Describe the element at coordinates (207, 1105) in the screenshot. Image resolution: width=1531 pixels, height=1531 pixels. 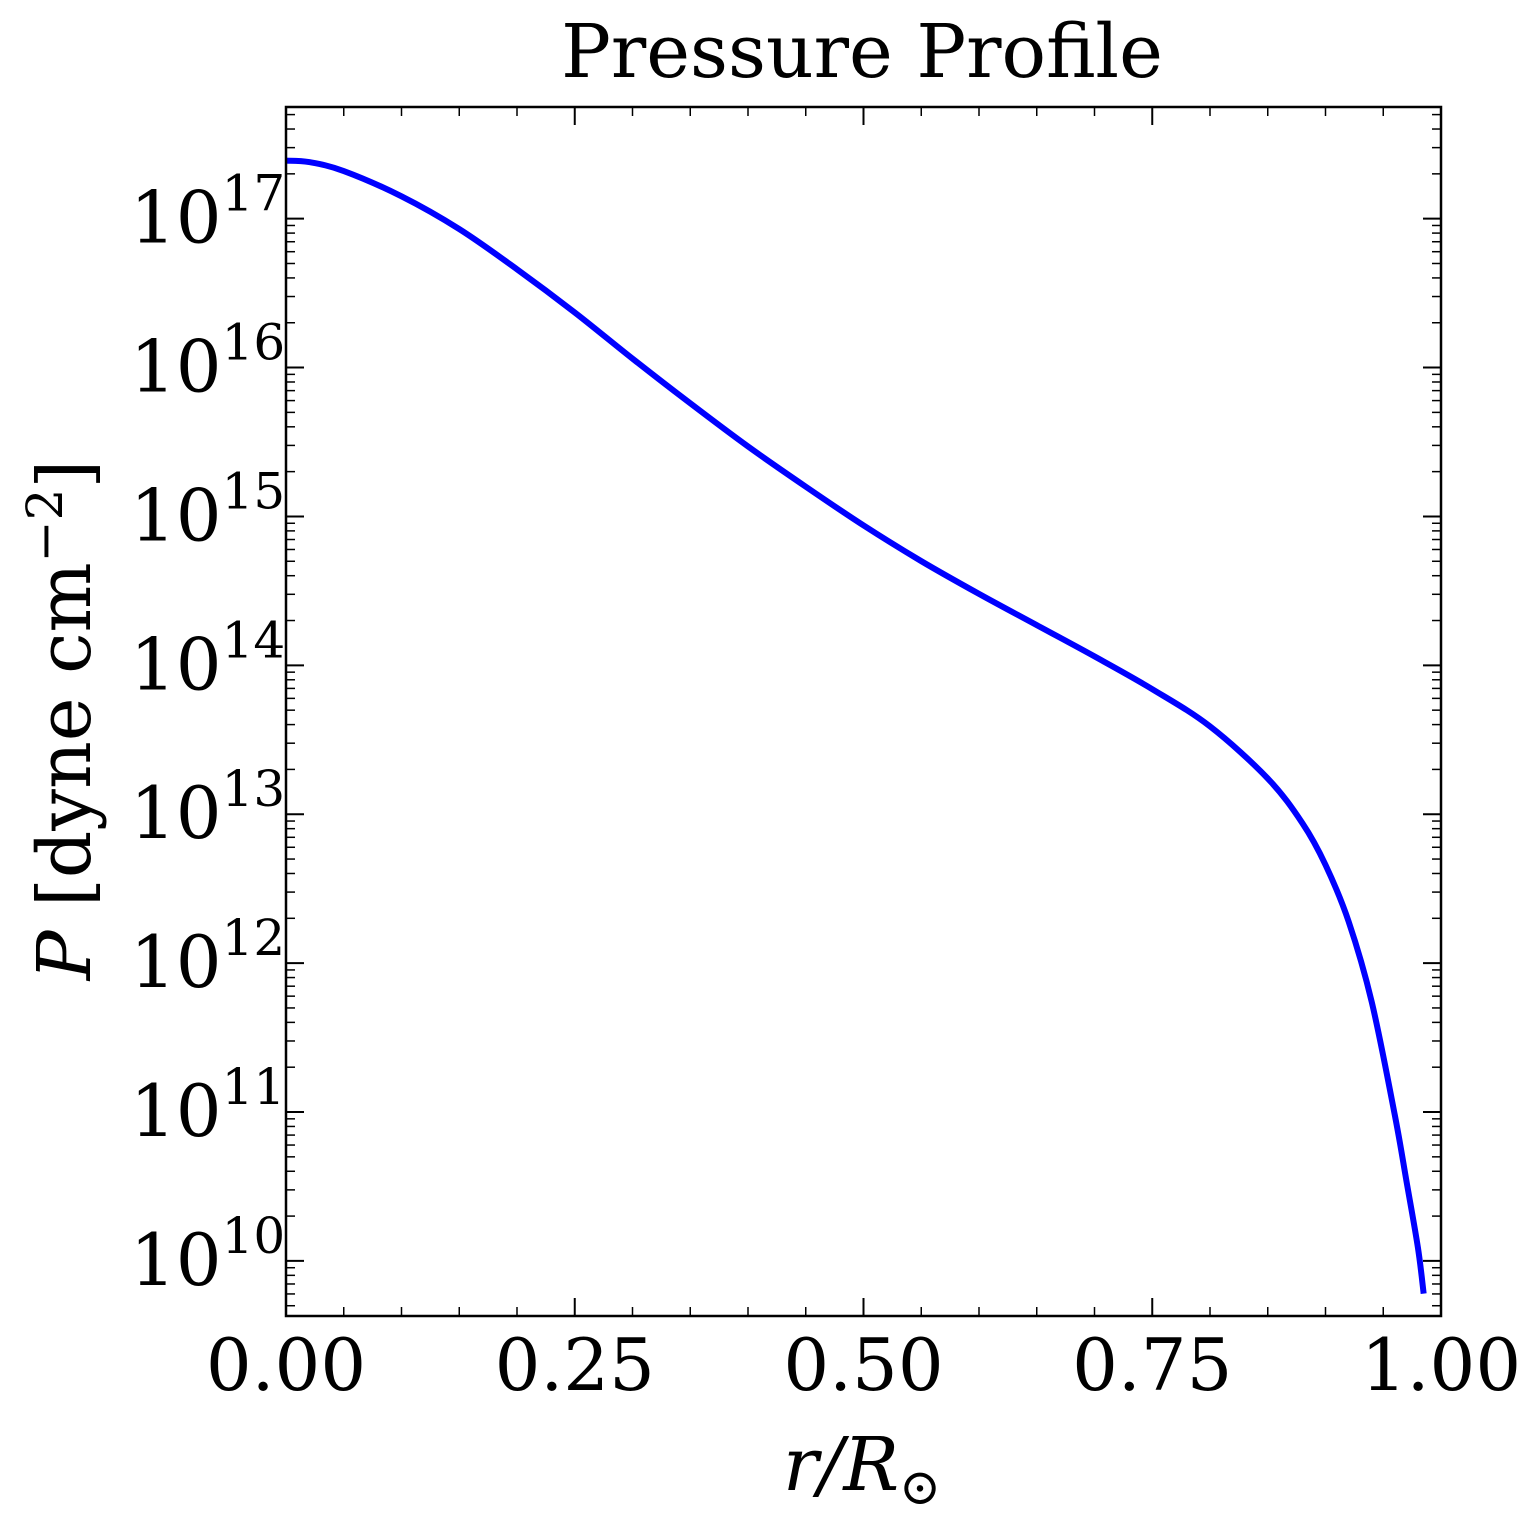
I see `y-tick-label: 1011` at that location.